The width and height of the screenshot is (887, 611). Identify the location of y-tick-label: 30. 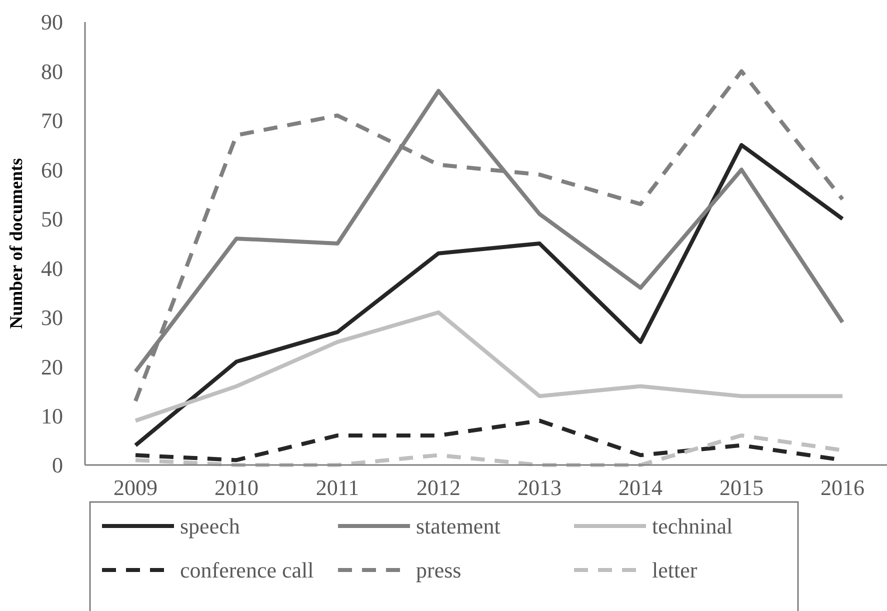
(52, 317).